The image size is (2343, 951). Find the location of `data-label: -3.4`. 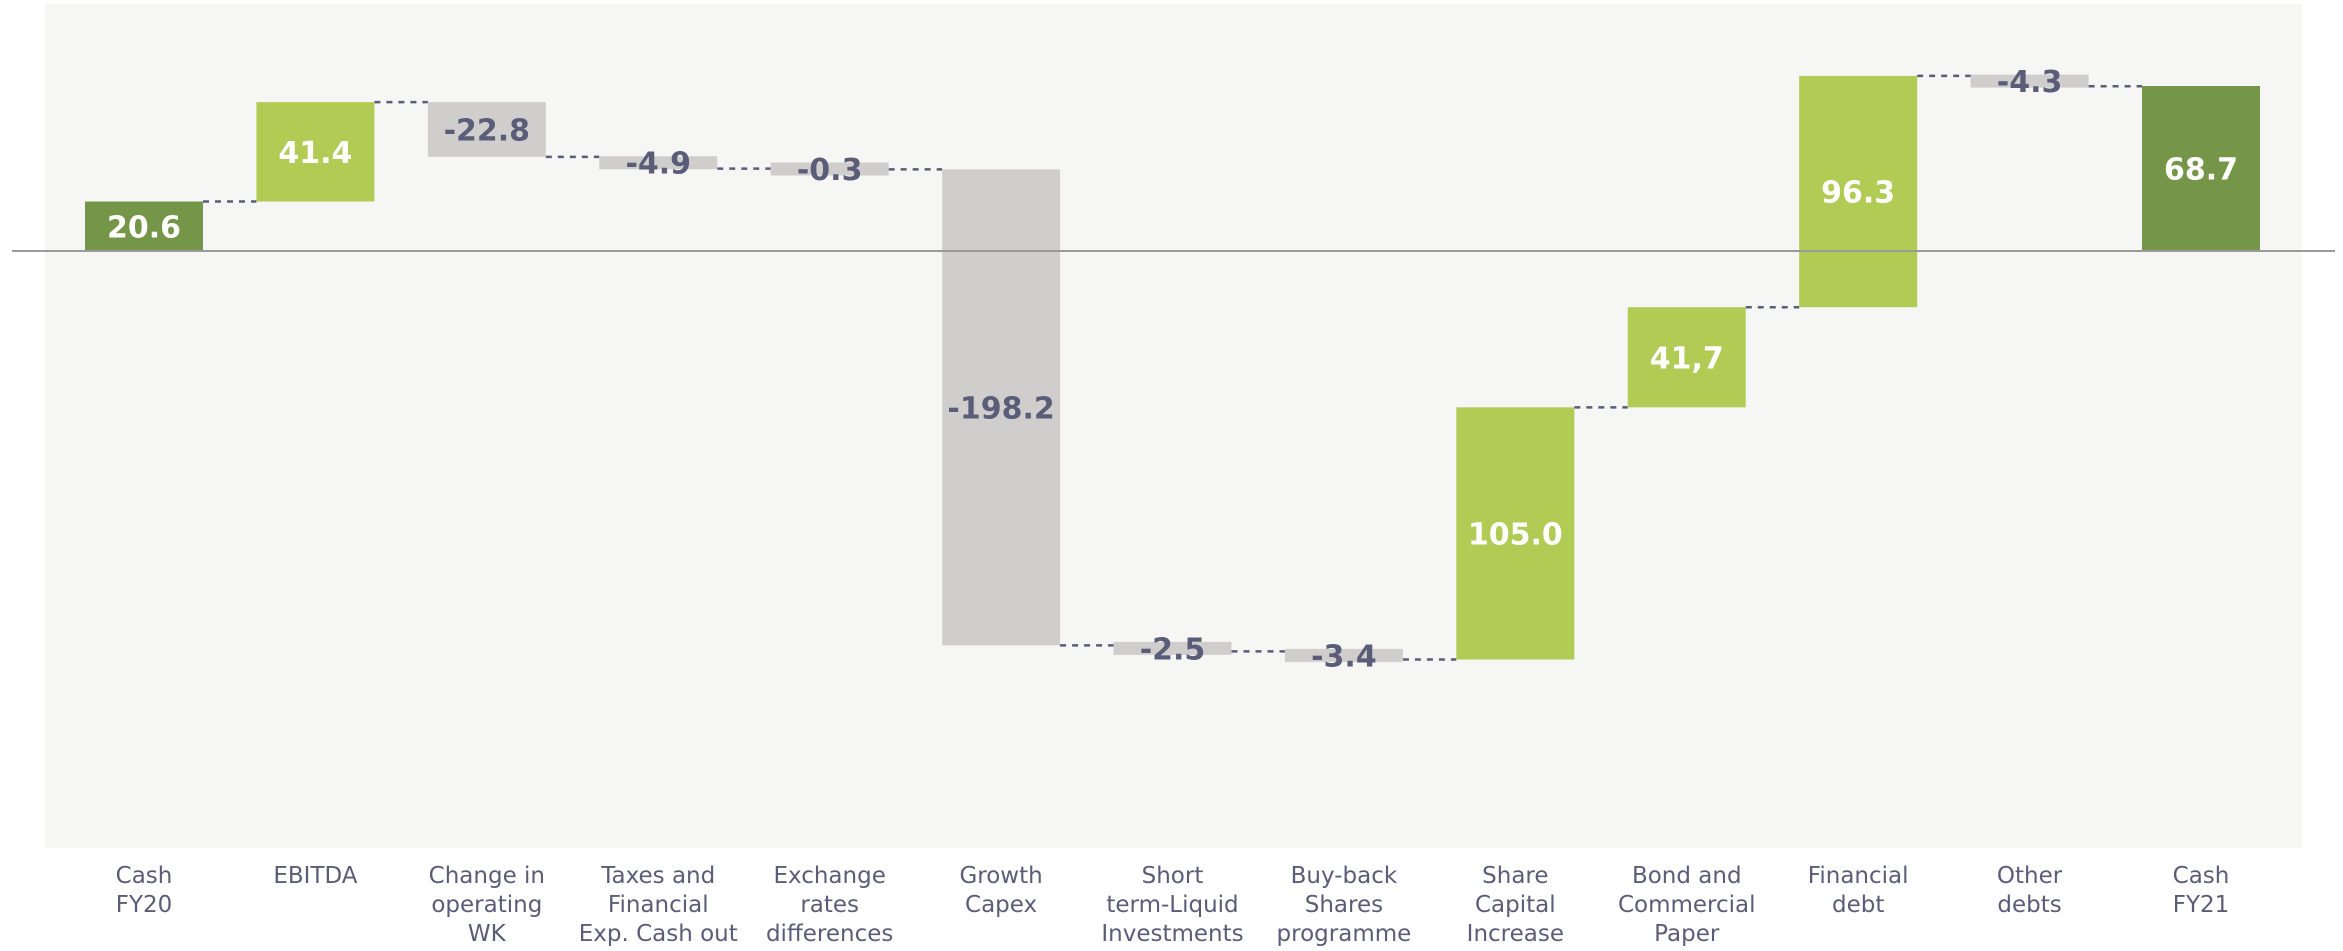

data-label: -3.4 is located at coordinates (1344, 656).